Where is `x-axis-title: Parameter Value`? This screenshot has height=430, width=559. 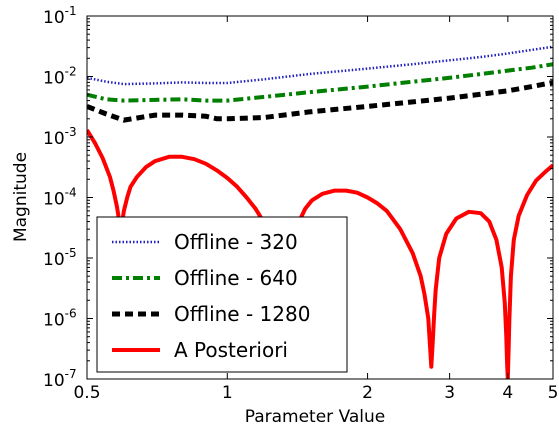
x-axis-title: Parameter Value is located at coordinates (315, 417).